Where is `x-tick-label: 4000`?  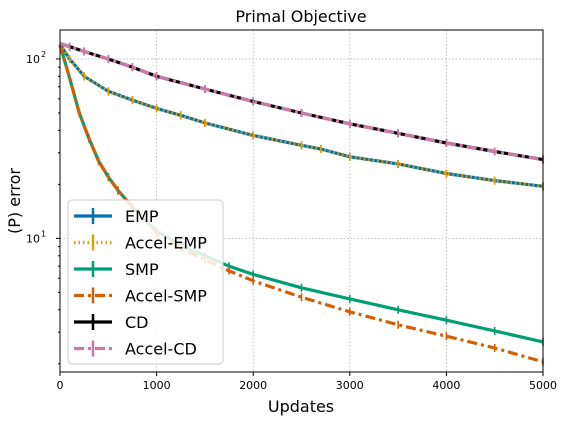
x-tick-label: 4000 is located at coordinates (446, 385).